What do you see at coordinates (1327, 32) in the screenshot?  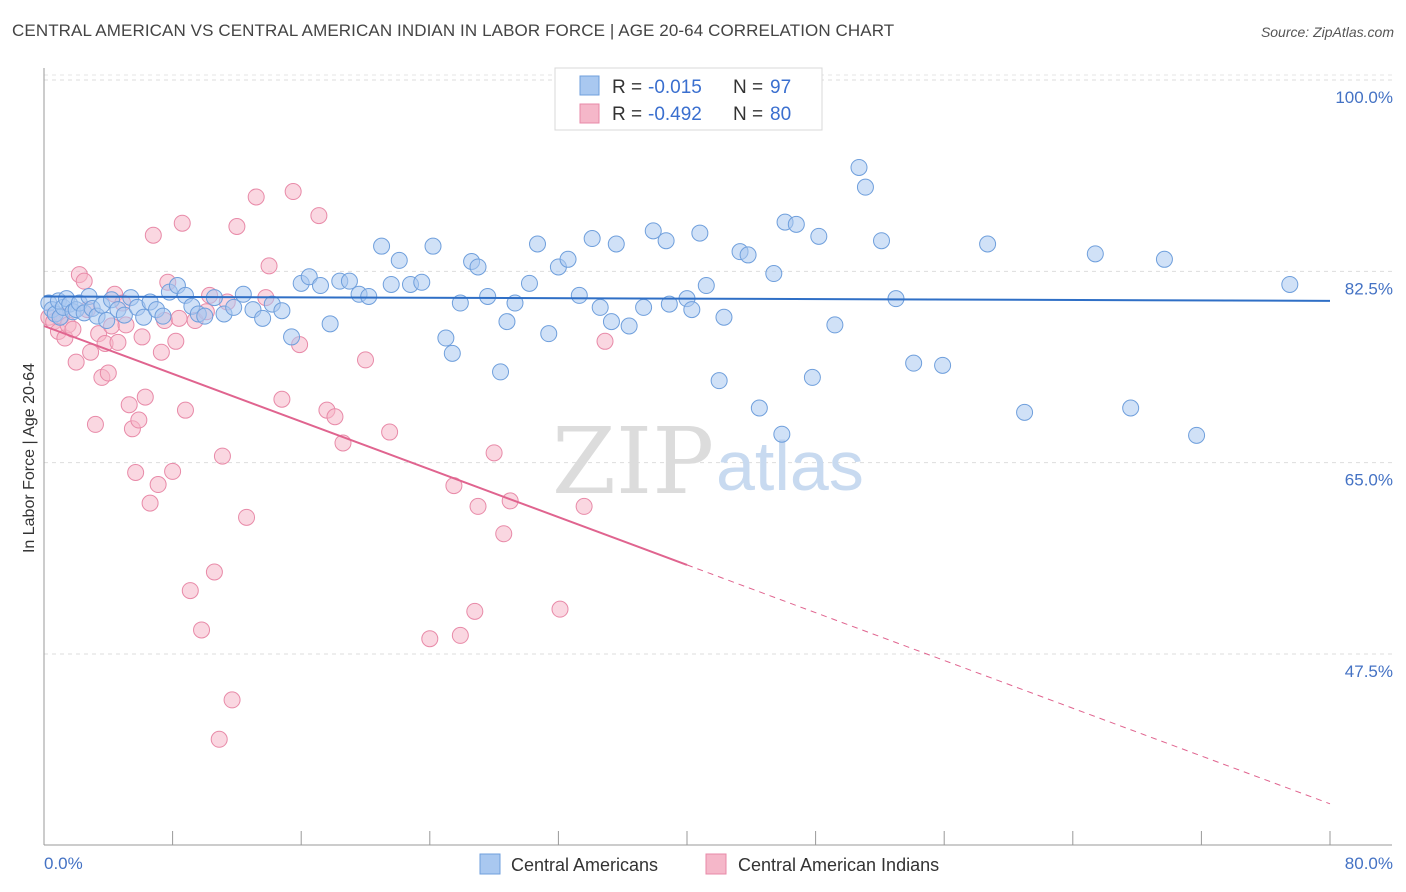 I see `source-credit: Source: ZipAtlas.com` at bounding box center [1327, 32].